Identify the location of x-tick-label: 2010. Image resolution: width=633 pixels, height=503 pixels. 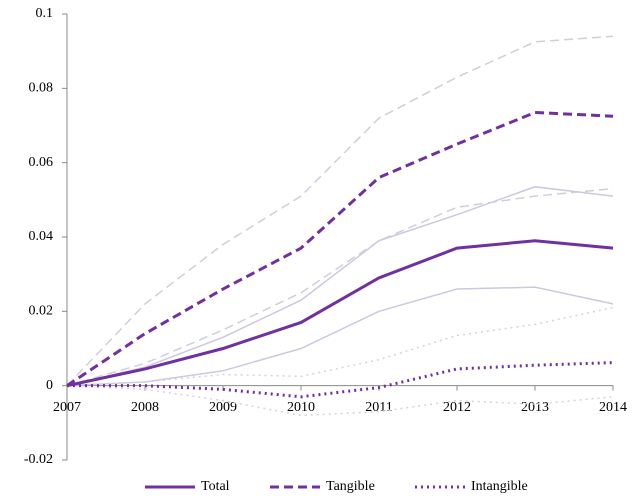
(301, 407).